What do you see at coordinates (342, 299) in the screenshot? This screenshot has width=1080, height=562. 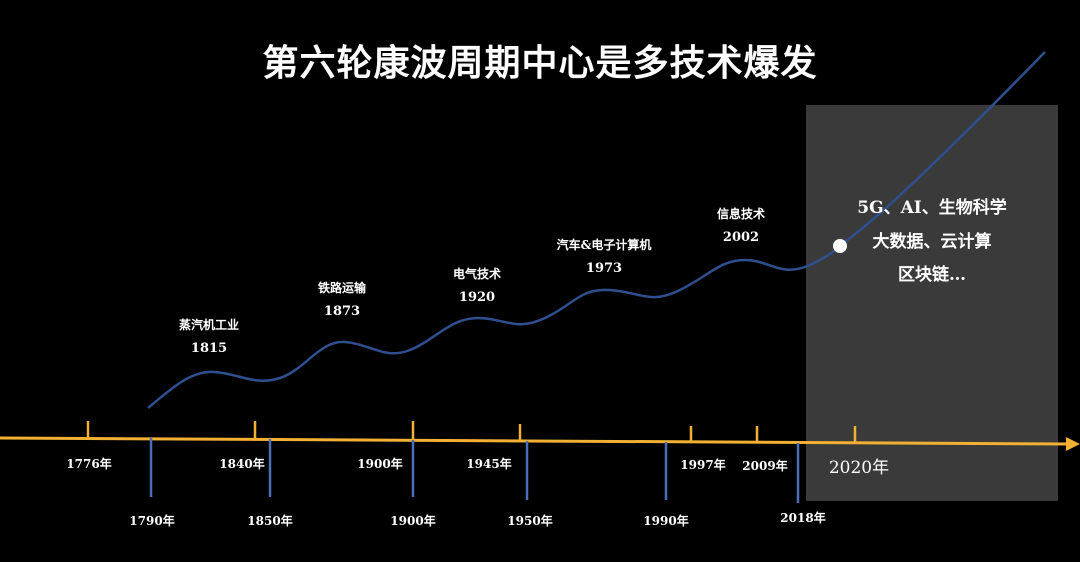 I see `wave-label-railway: 铁路运输 1873` at bounding box center [342, 299].